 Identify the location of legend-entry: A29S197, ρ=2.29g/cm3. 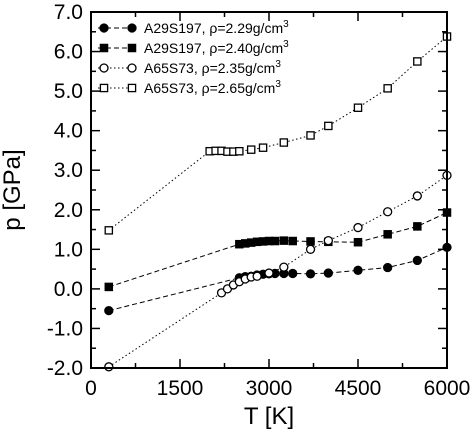
(193, 27).